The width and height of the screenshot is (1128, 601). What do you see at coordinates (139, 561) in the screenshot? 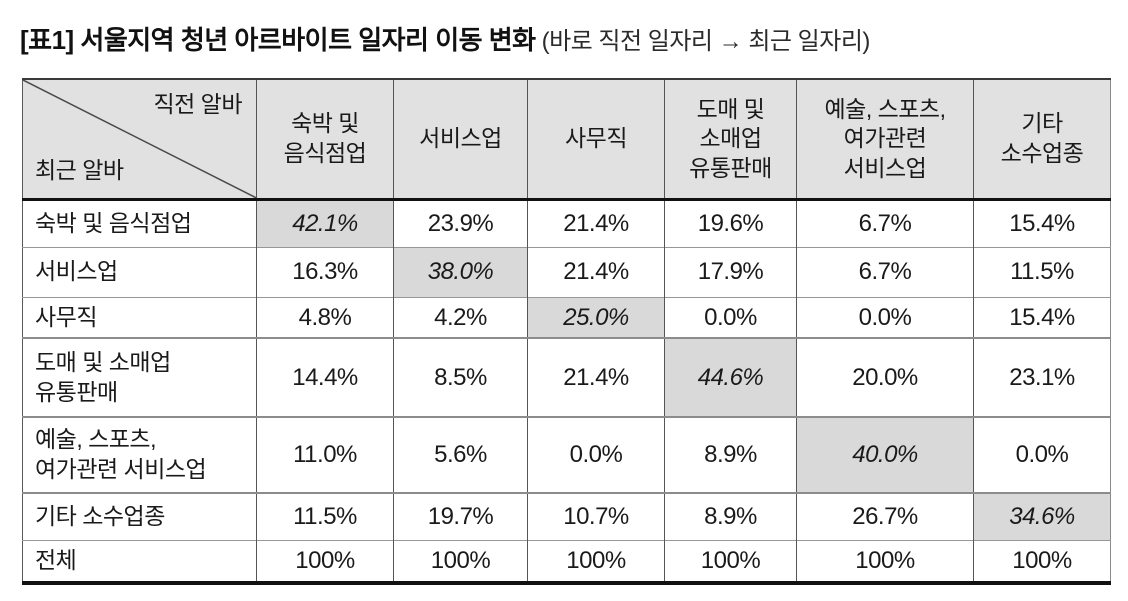
I see `row-label: 전체` at bounding box center [139, 561].